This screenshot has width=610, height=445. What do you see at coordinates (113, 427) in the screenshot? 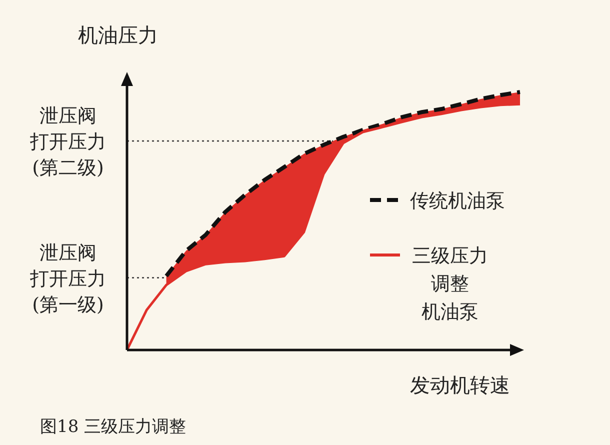
I see `caption: 图18 三级压力调整` at bounding box center [113, 427].